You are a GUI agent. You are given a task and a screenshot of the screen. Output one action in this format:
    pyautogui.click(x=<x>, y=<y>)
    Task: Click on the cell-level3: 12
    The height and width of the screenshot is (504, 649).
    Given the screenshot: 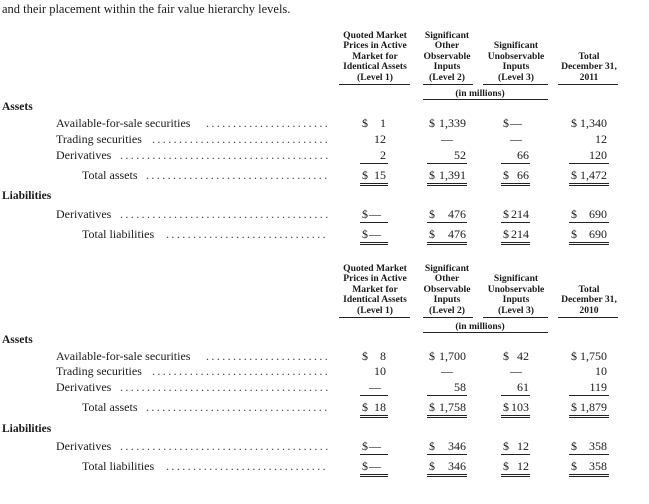 What is the action you would take?
    pyautogui.click(x=523, y=446)
    